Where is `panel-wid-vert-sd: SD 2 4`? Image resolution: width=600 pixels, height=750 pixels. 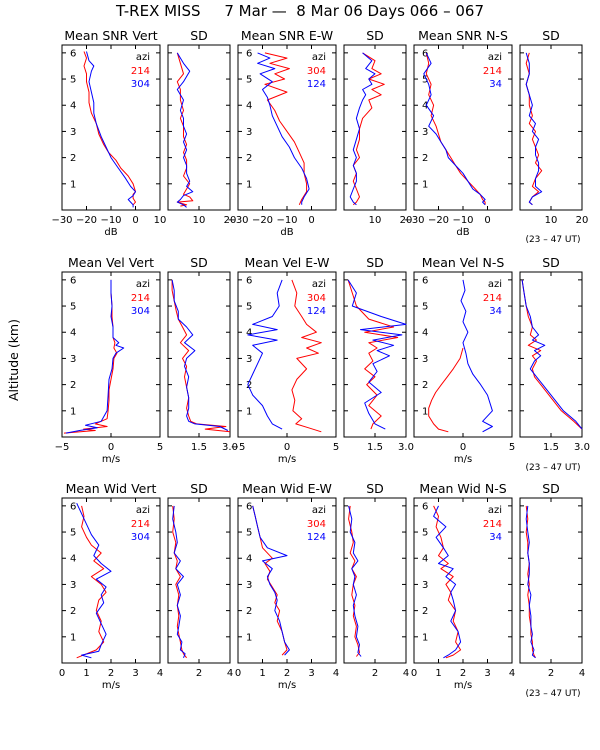
panel-wid-vert-sd: SD 2 4 is located at coordinates (200, 580).